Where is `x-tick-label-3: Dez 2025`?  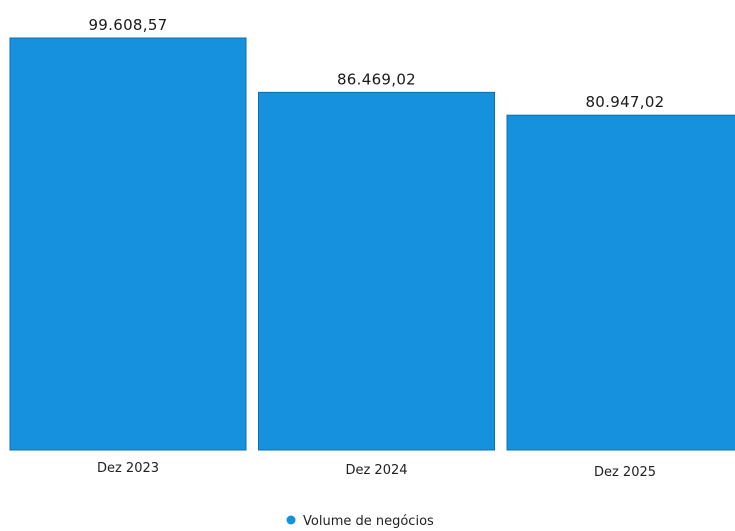
x-tick-label-3: Dez 2025 is located at coordinates (625, 472).